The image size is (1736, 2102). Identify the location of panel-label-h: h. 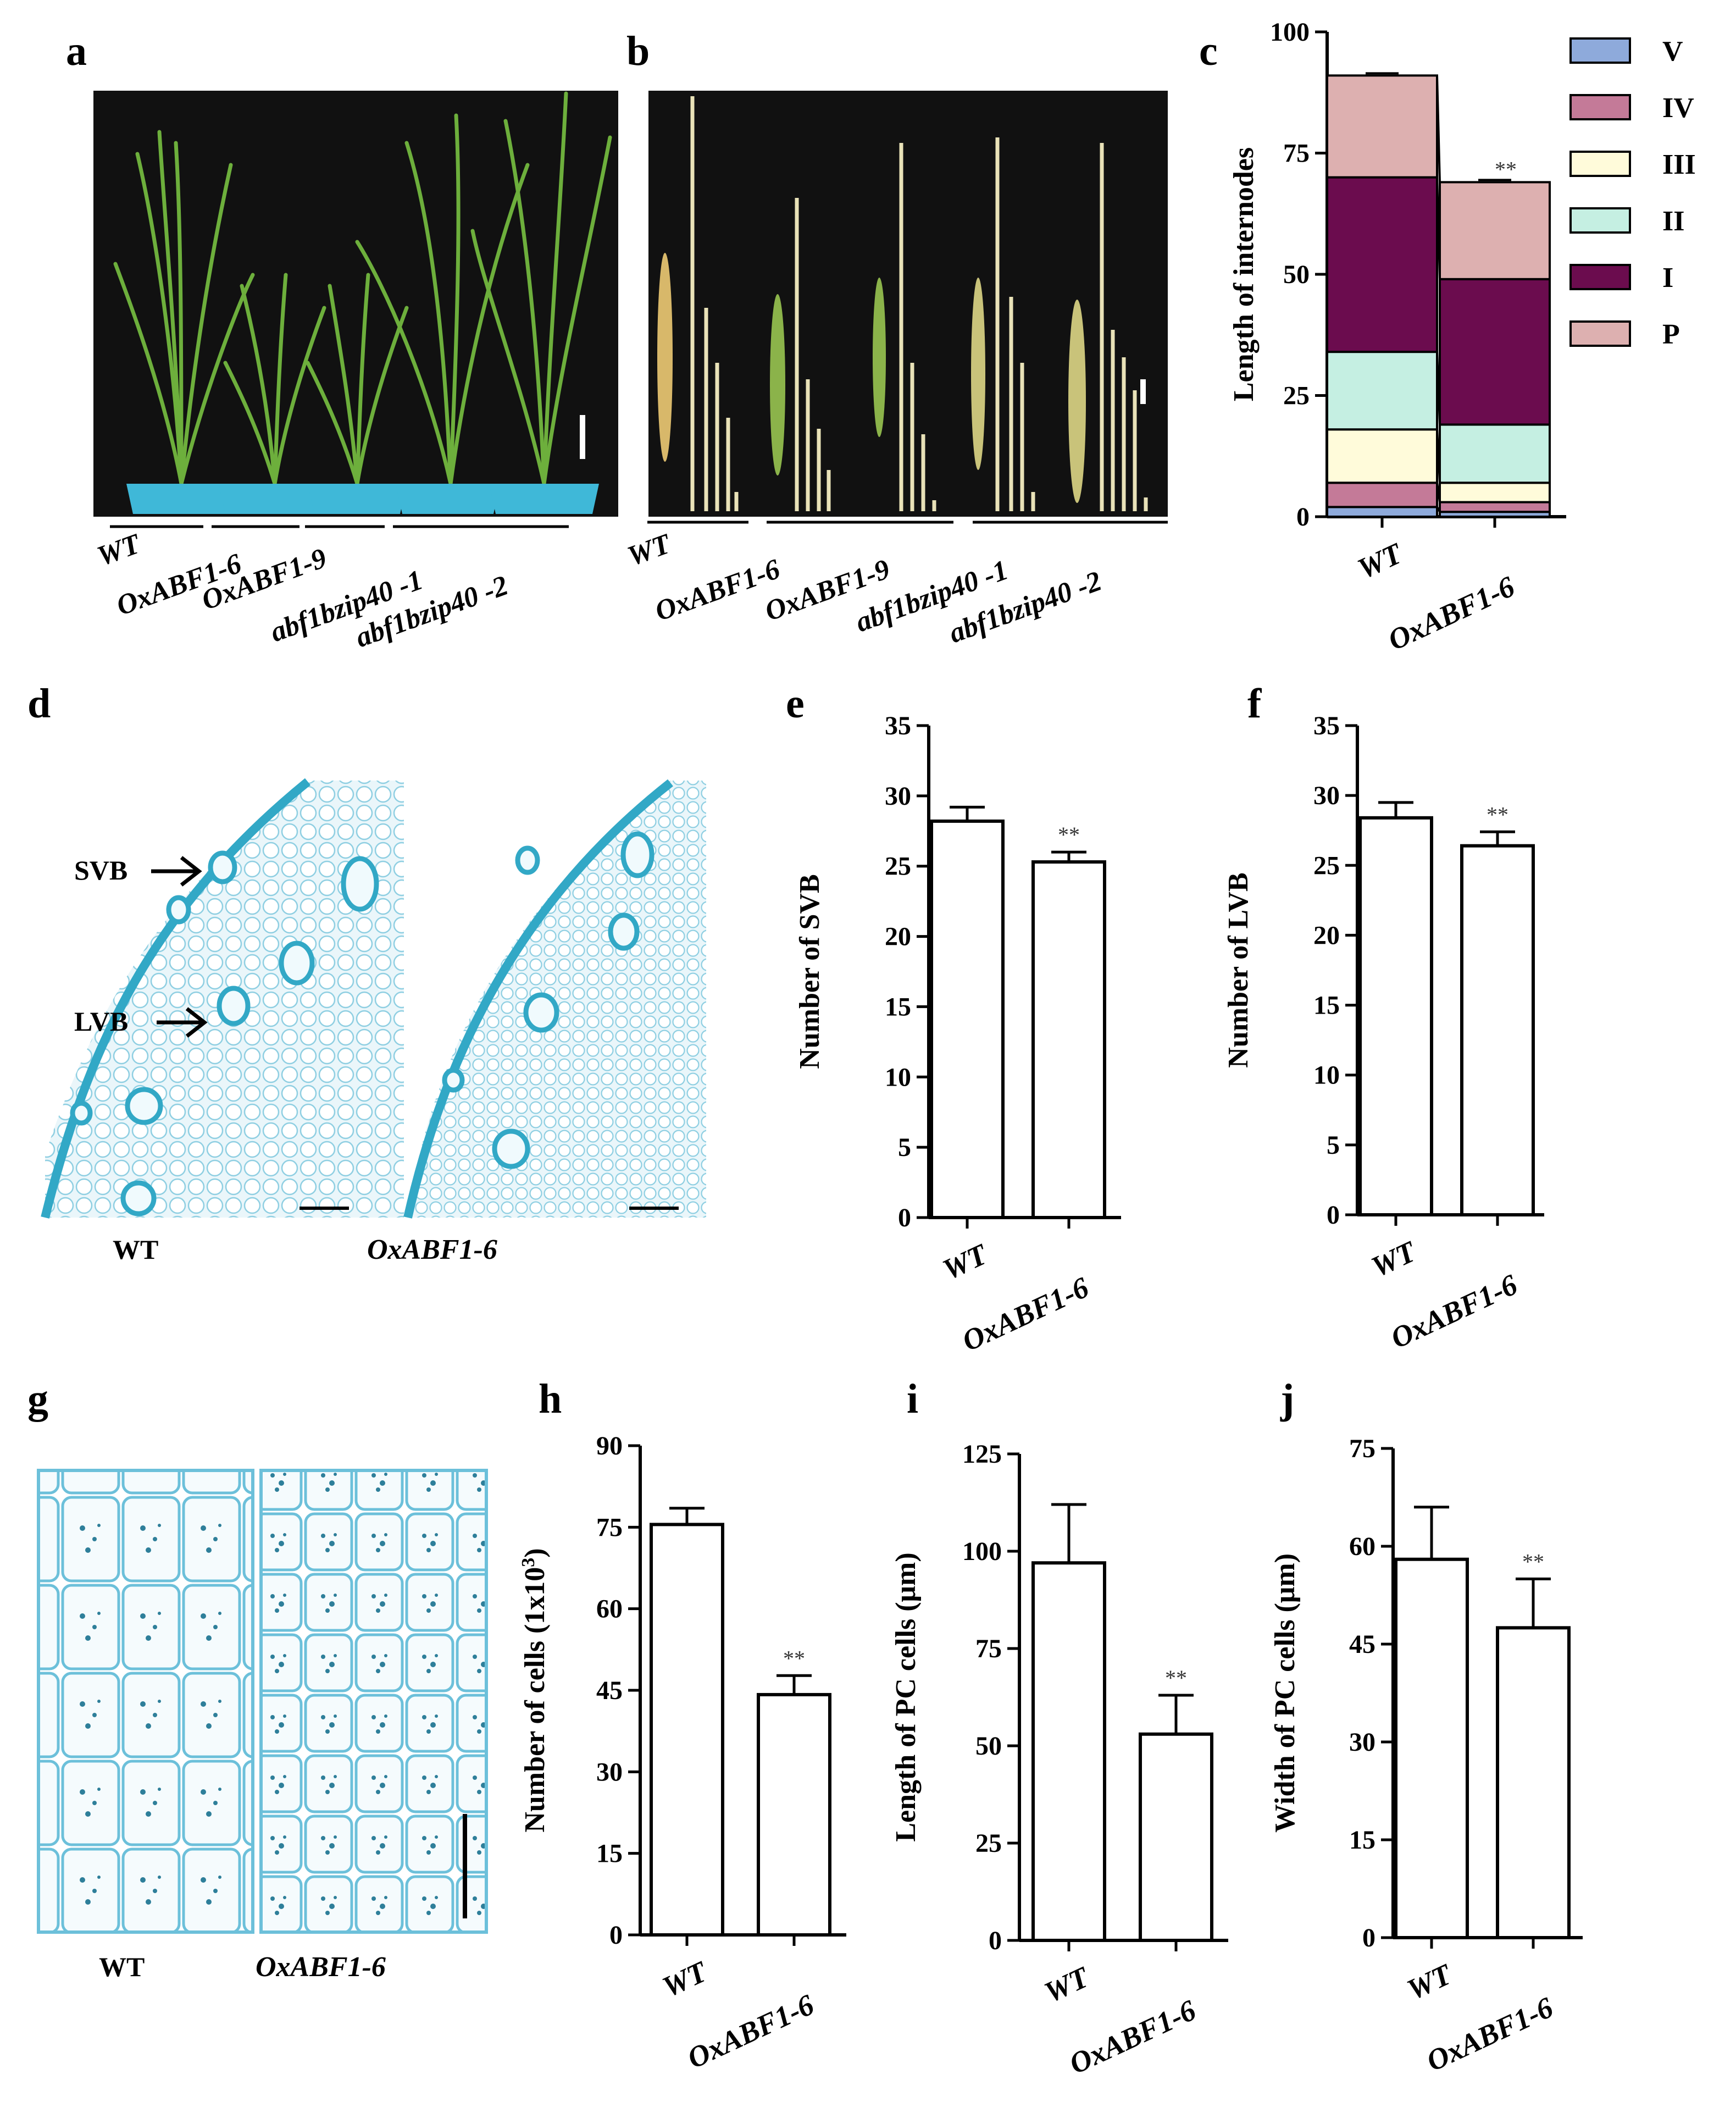
(550, 1399).